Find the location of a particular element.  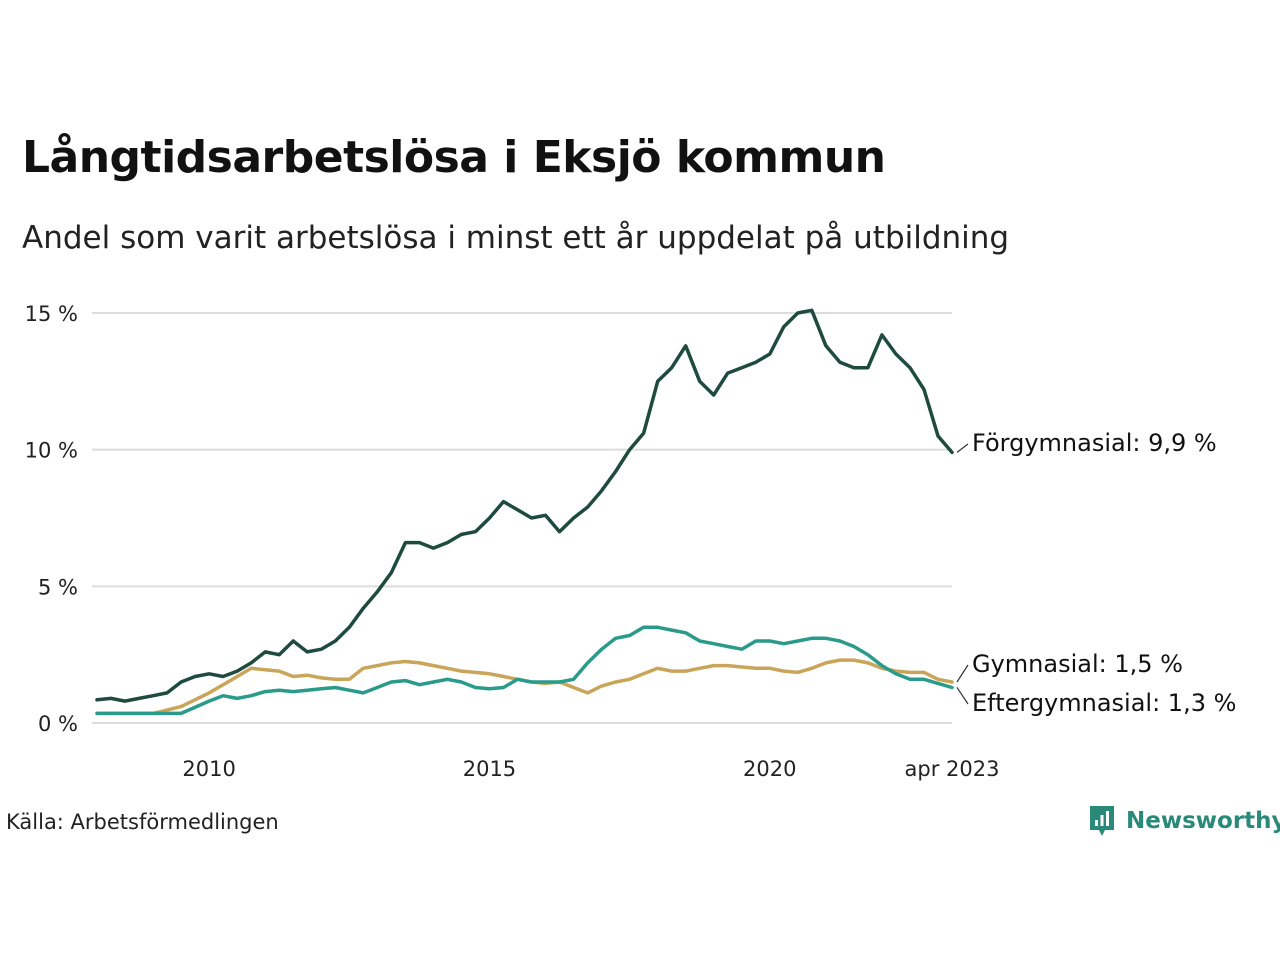

x-tick-label: 2015 is located at coordinates (489, 769).